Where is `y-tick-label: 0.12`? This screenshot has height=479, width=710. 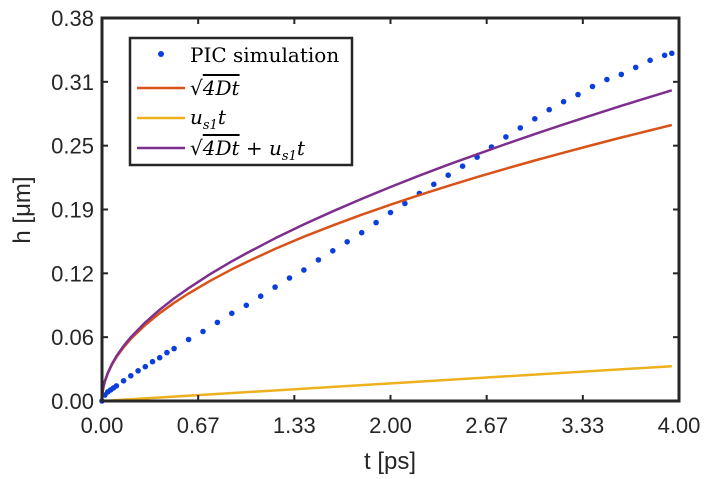
y-tick-label: 0.12 is located at coordinates (72, 273).